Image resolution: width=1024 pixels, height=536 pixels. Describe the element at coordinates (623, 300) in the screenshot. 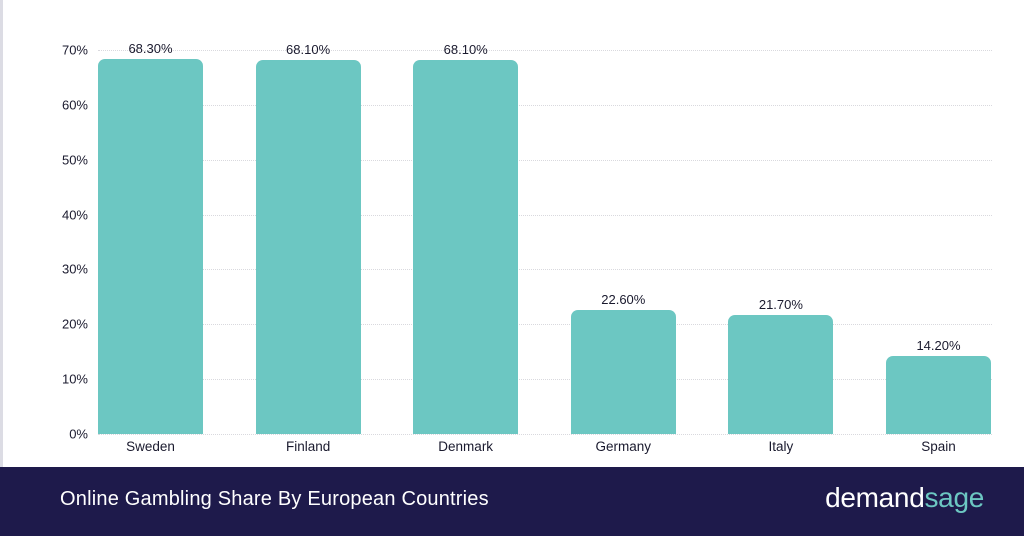

I see `value-label: 22.60%` at that location.